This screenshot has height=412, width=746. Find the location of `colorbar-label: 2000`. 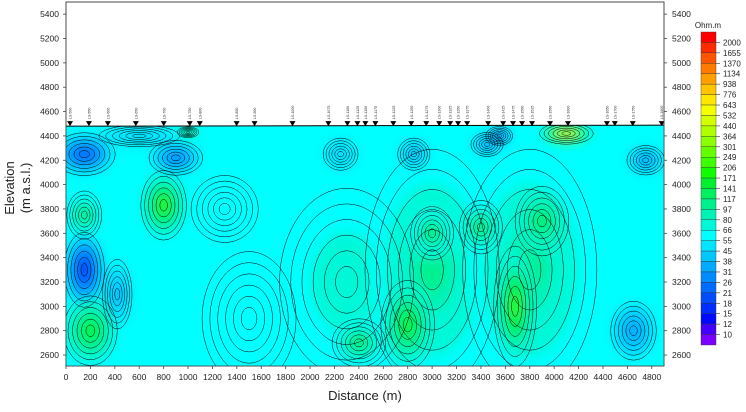

colorbar-label: 2000 is located at coordinates (732, 42).